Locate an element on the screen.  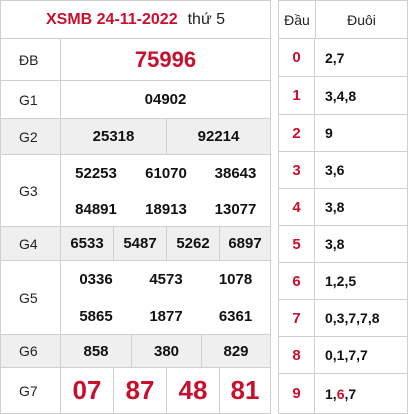
loto-row: 5 3,8 is located at coordinates (343, 243).